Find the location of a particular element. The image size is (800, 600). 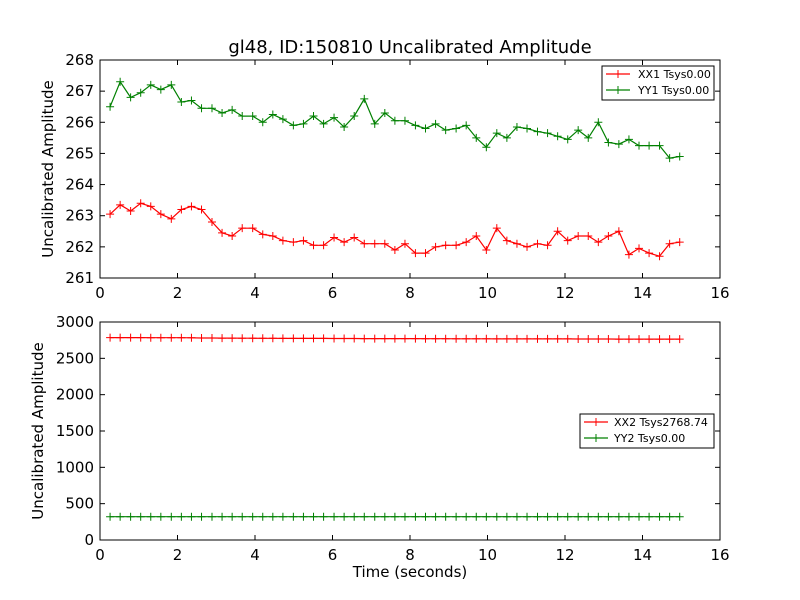

legend-marker-xx2 is located at coordinates (596, 422).